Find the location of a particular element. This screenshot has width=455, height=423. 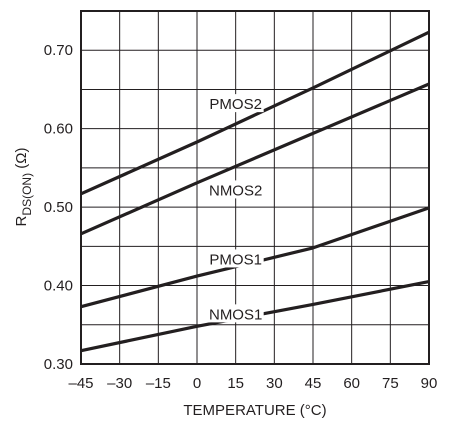

y-tick-label: 0.70 is located at coordinates (58, 50).